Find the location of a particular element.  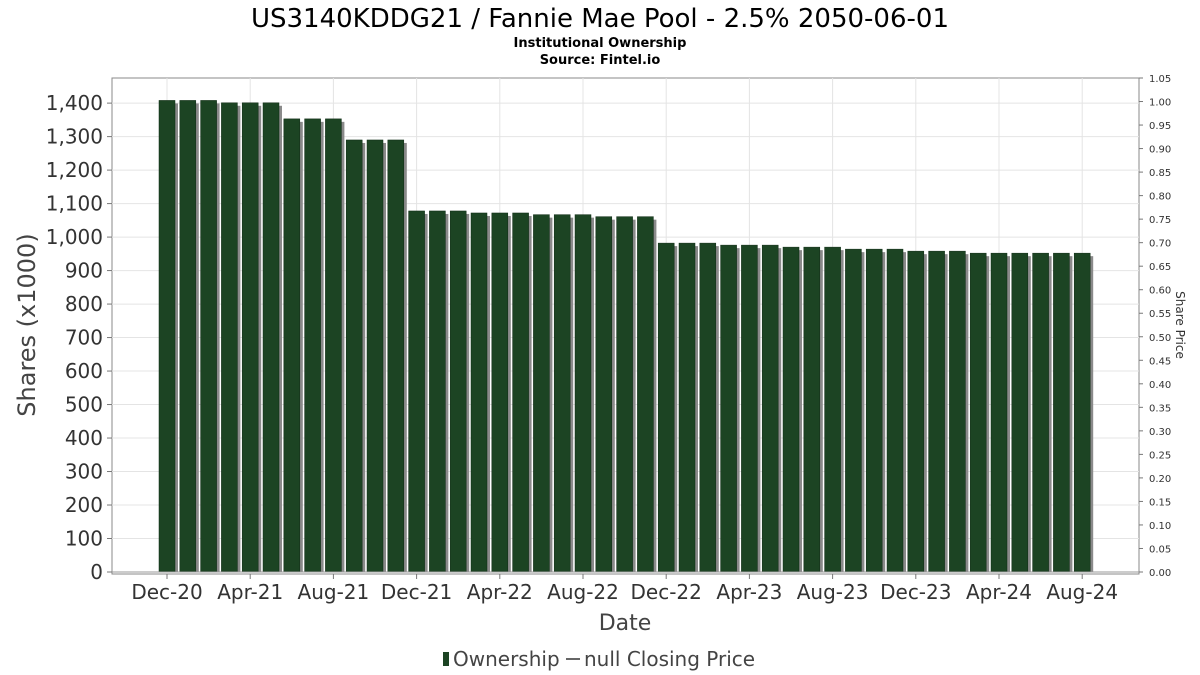

ytick-label: 900 is located at coordinates (84, 271).